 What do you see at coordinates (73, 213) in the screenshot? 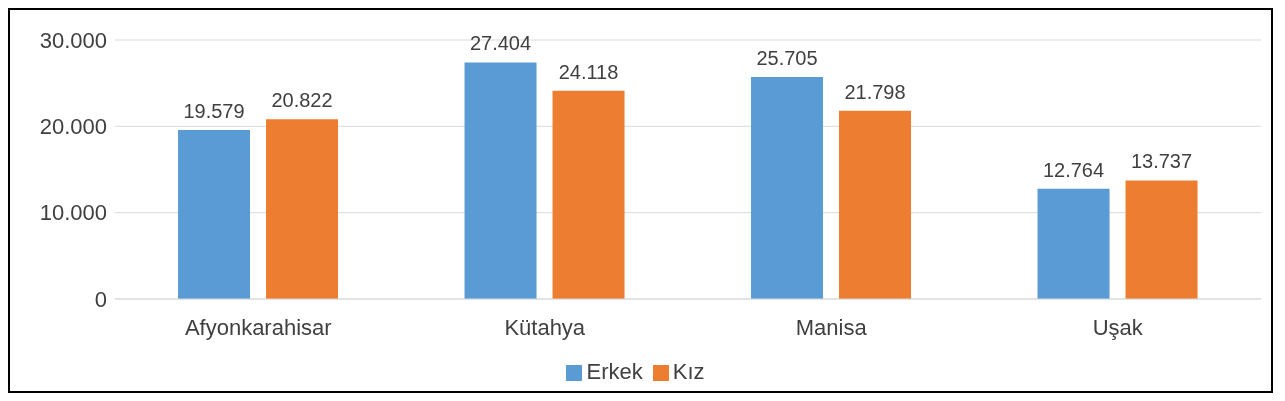
I see `y-tick-label: 10.000` at bounding box center [73, 213].